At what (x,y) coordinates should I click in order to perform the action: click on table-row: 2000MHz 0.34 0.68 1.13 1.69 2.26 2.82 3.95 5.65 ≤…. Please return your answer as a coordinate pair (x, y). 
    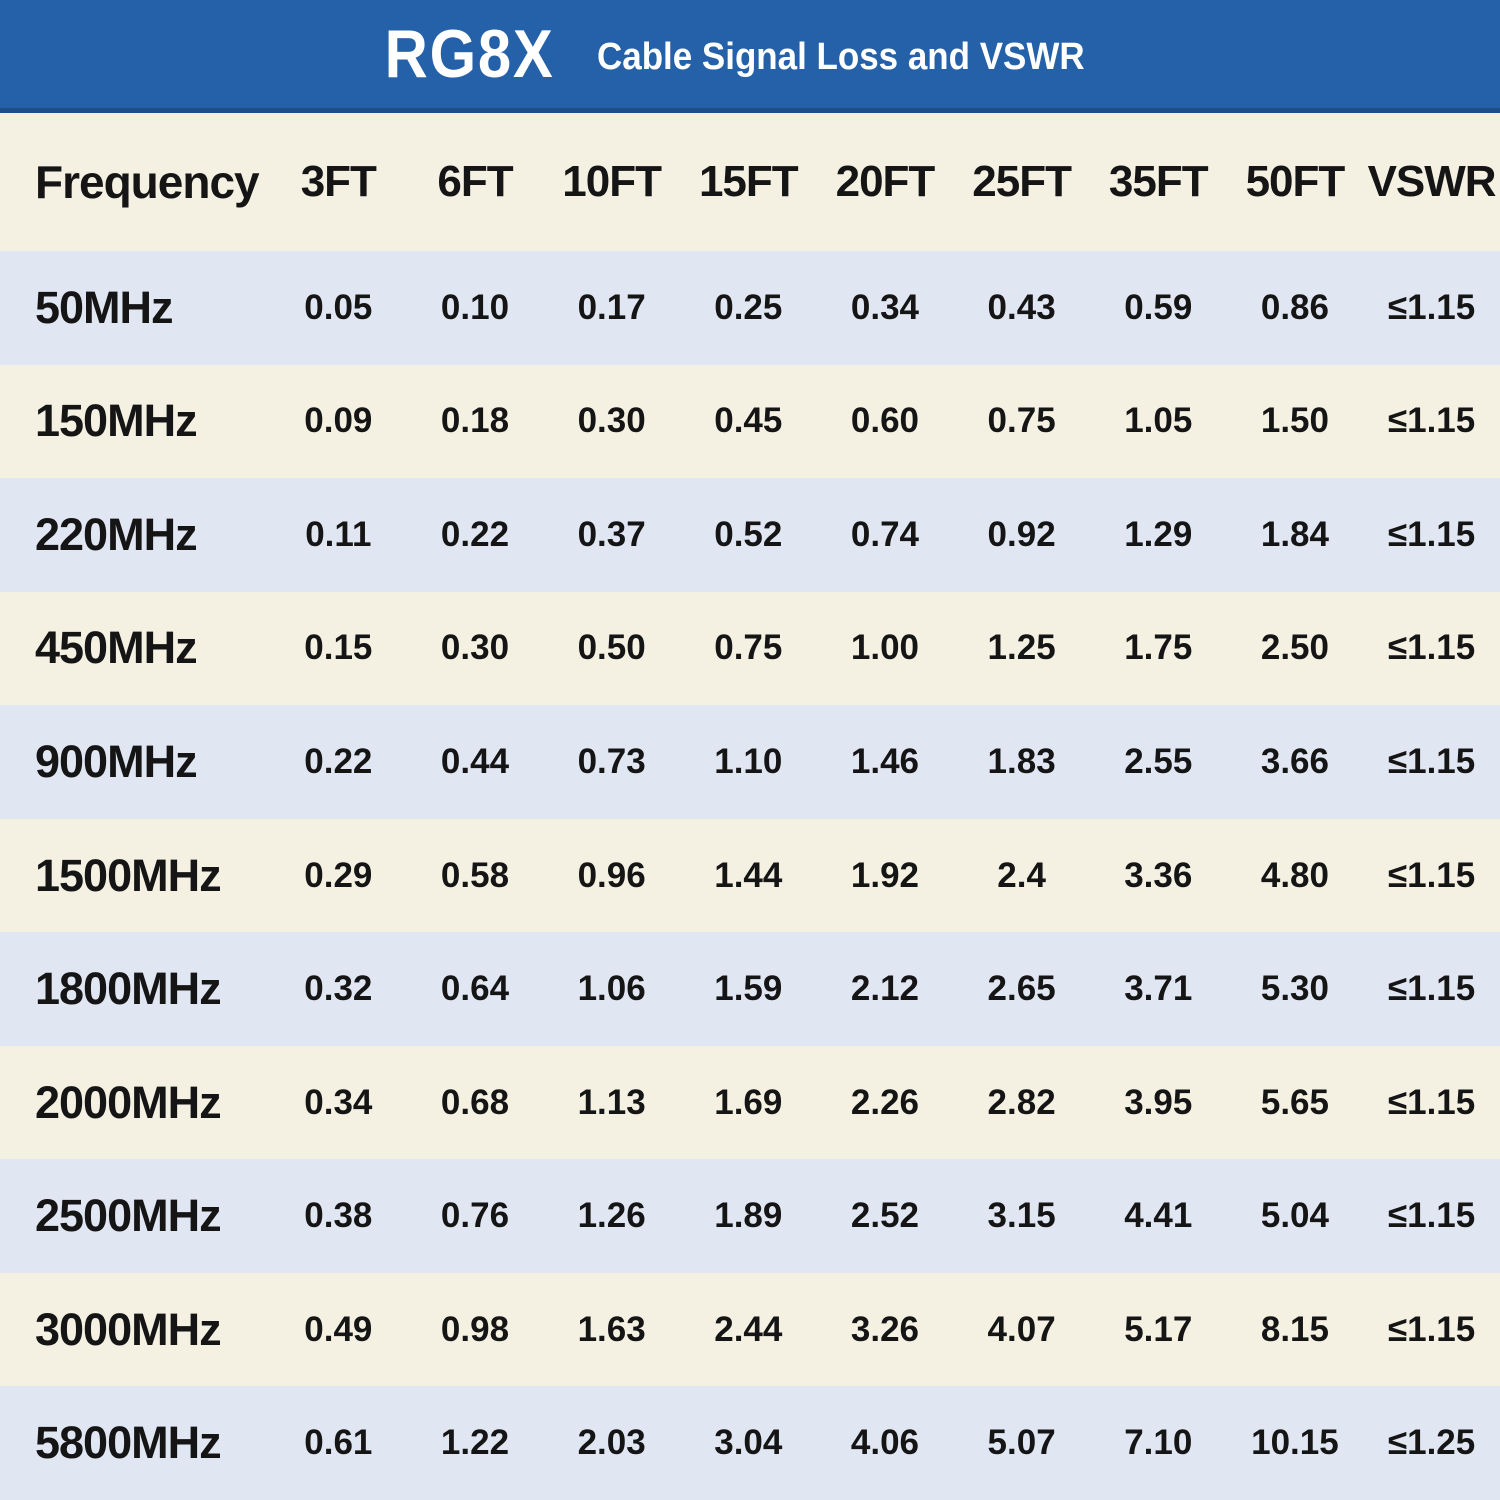
    Looking at the image, I should click on (750, 1102).